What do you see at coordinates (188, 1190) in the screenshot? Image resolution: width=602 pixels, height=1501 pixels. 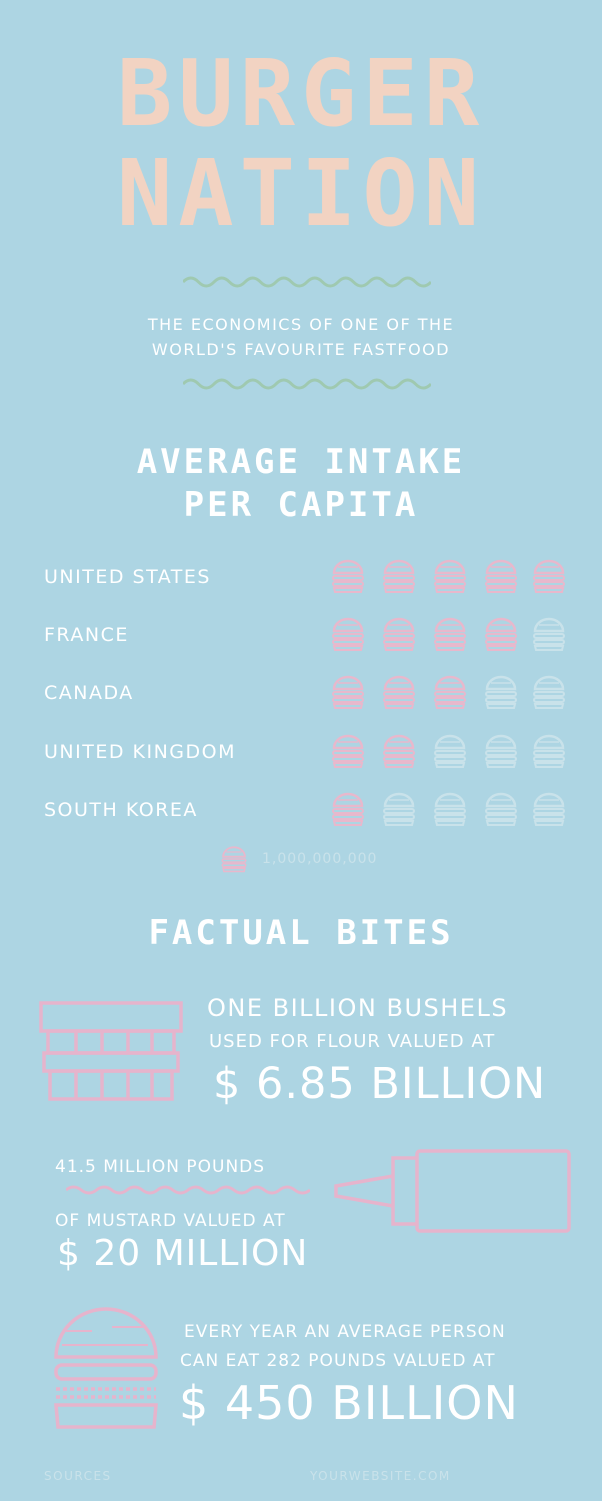 I see `mustard-wave-icon` at bounding box center [188, 1190].